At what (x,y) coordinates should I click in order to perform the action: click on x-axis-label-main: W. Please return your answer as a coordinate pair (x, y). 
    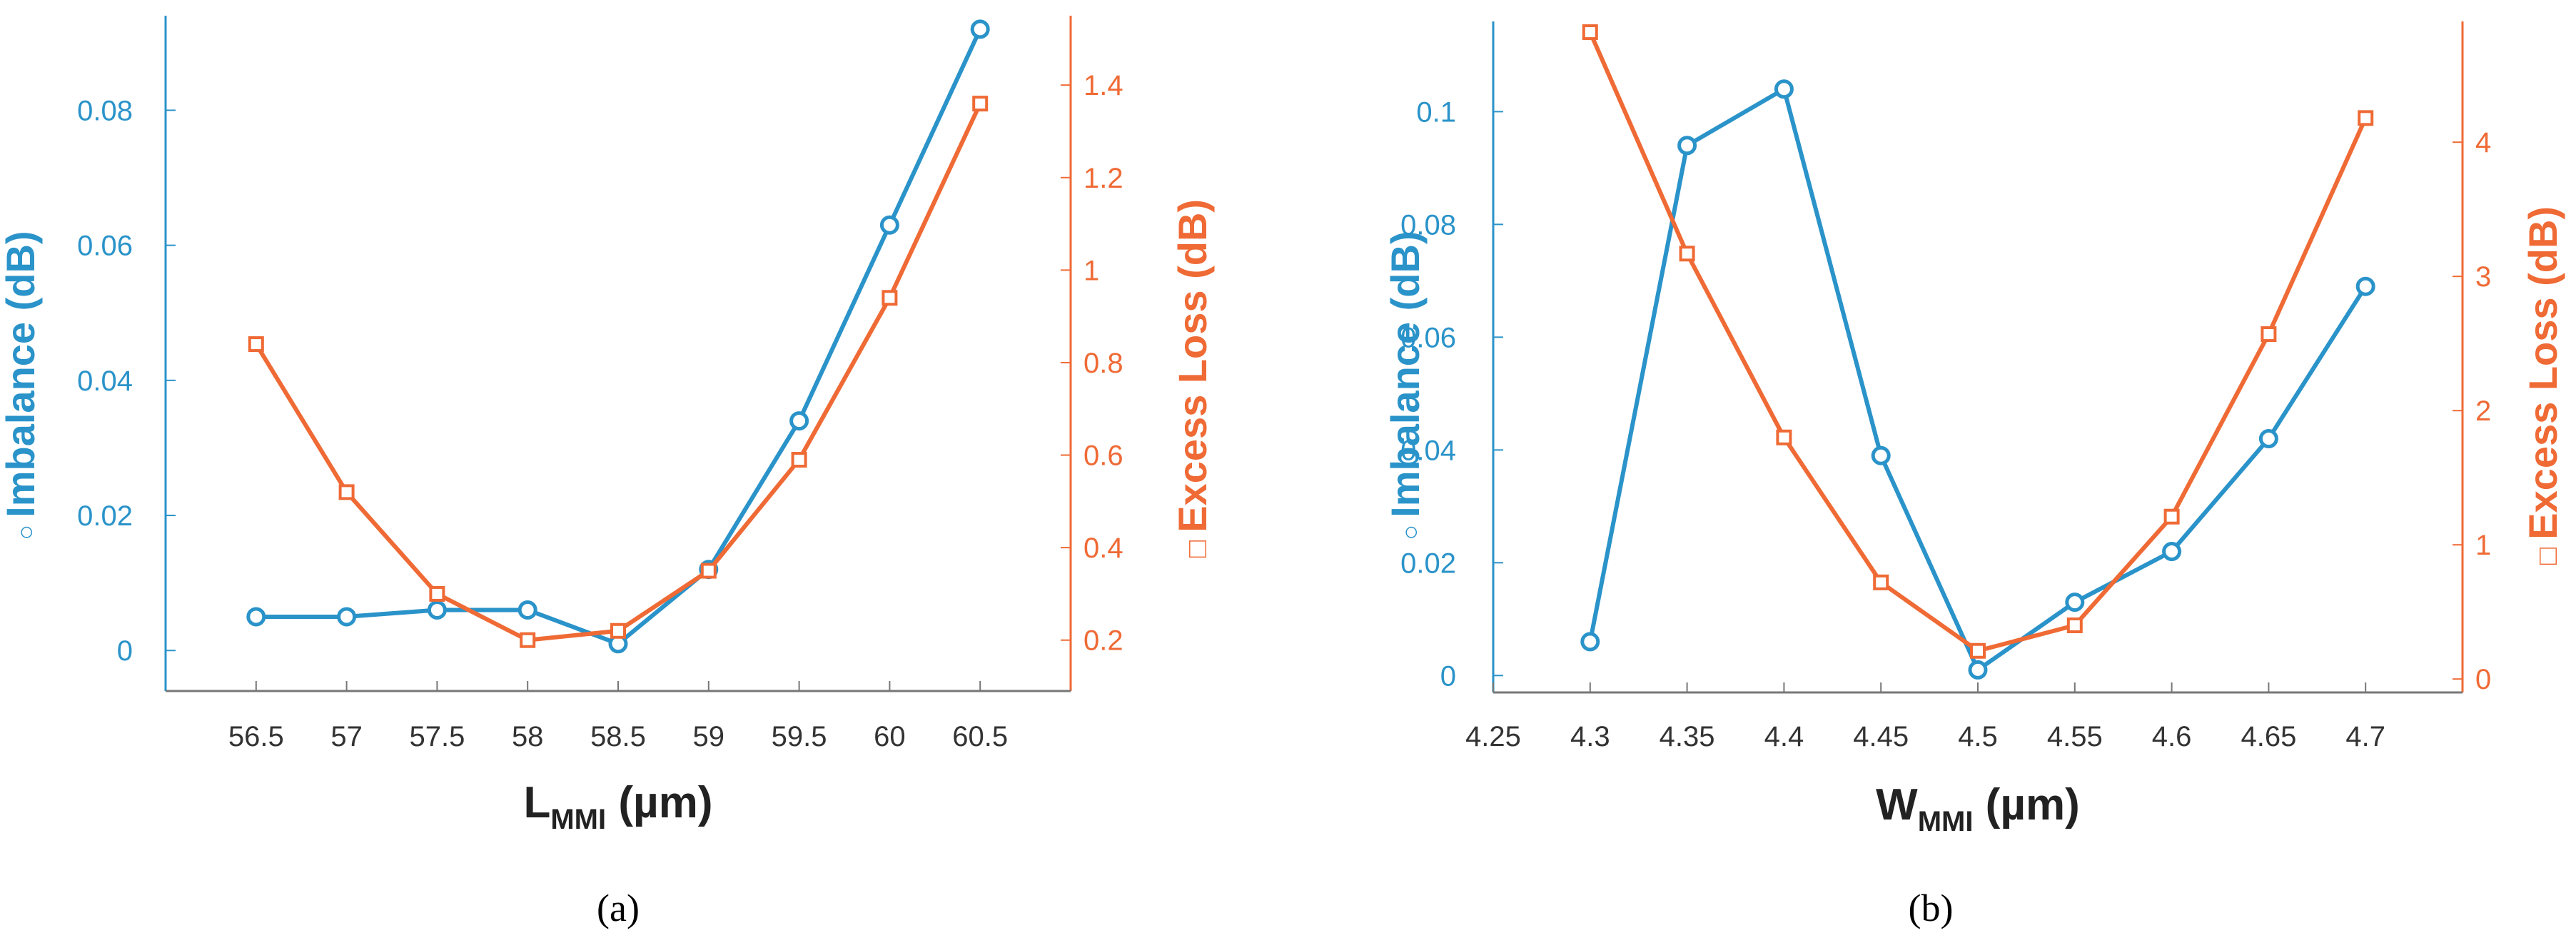
    Looking at the image, I should click on (1897, 805).